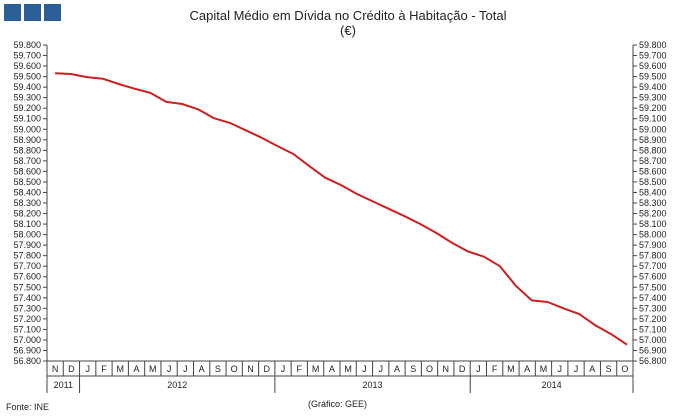 The image size is (680, 418). What do you see at coordinates (27, 45) in the screenshot?
I see `y-tick-label-left: 59.800` at bounding box center [27, 45].